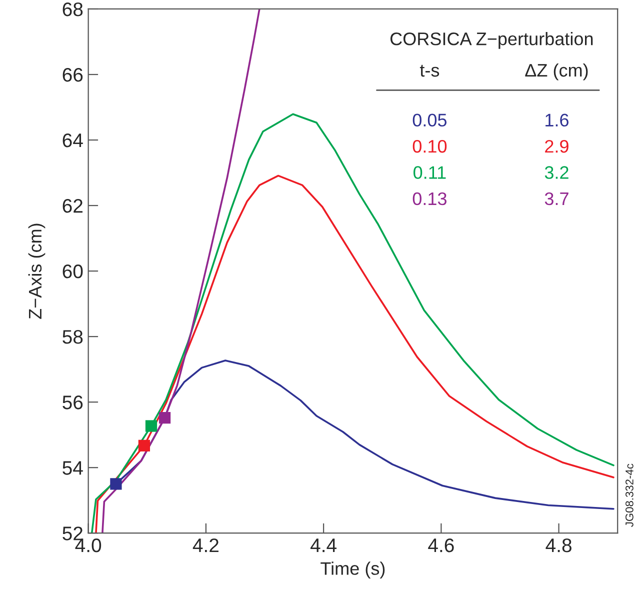 This screenshot has width=640, height=599. I want to click on annotation: 3.7, so click(556, 199).